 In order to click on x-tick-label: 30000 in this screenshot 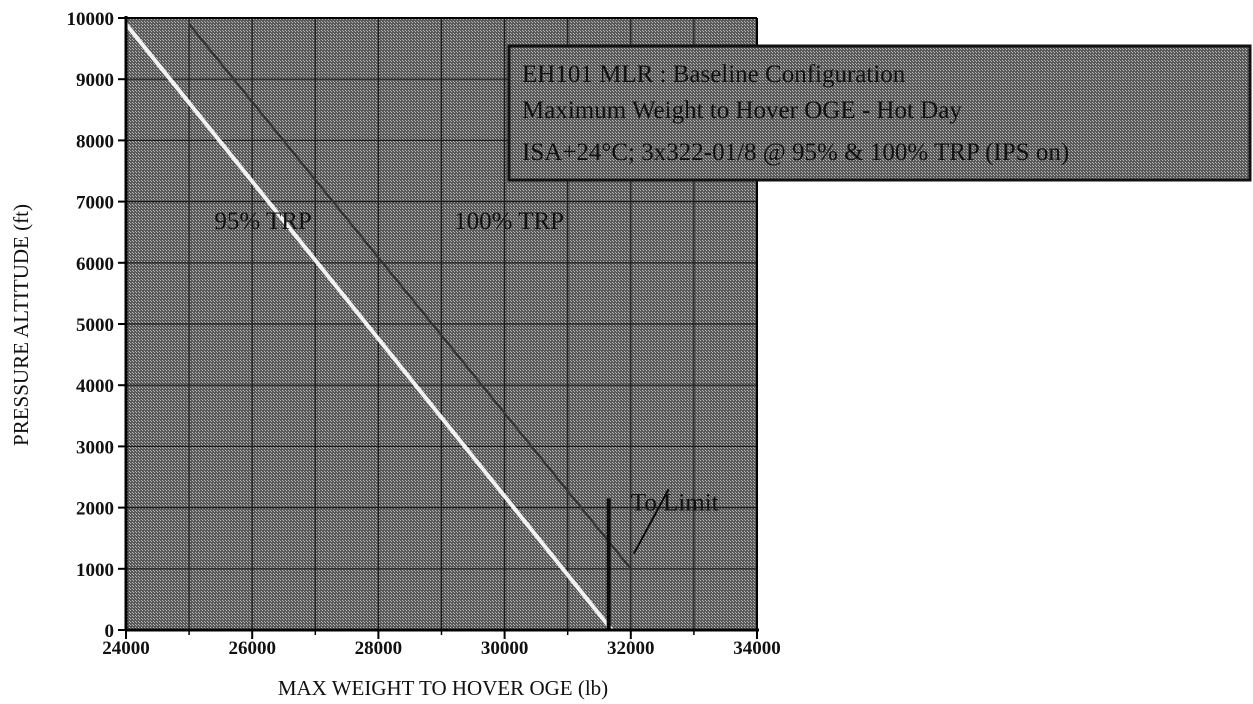, I will do `click(505, 648)`.